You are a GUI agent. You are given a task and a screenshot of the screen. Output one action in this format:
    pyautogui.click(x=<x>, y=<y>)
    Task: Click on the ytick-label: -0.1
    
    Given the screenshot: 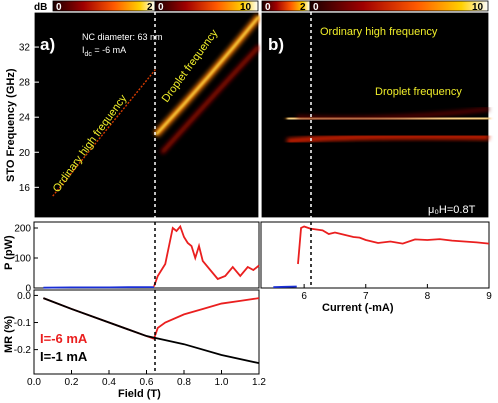 What is the action you would take?
    pyautogui.click(x=23, y=323)
    